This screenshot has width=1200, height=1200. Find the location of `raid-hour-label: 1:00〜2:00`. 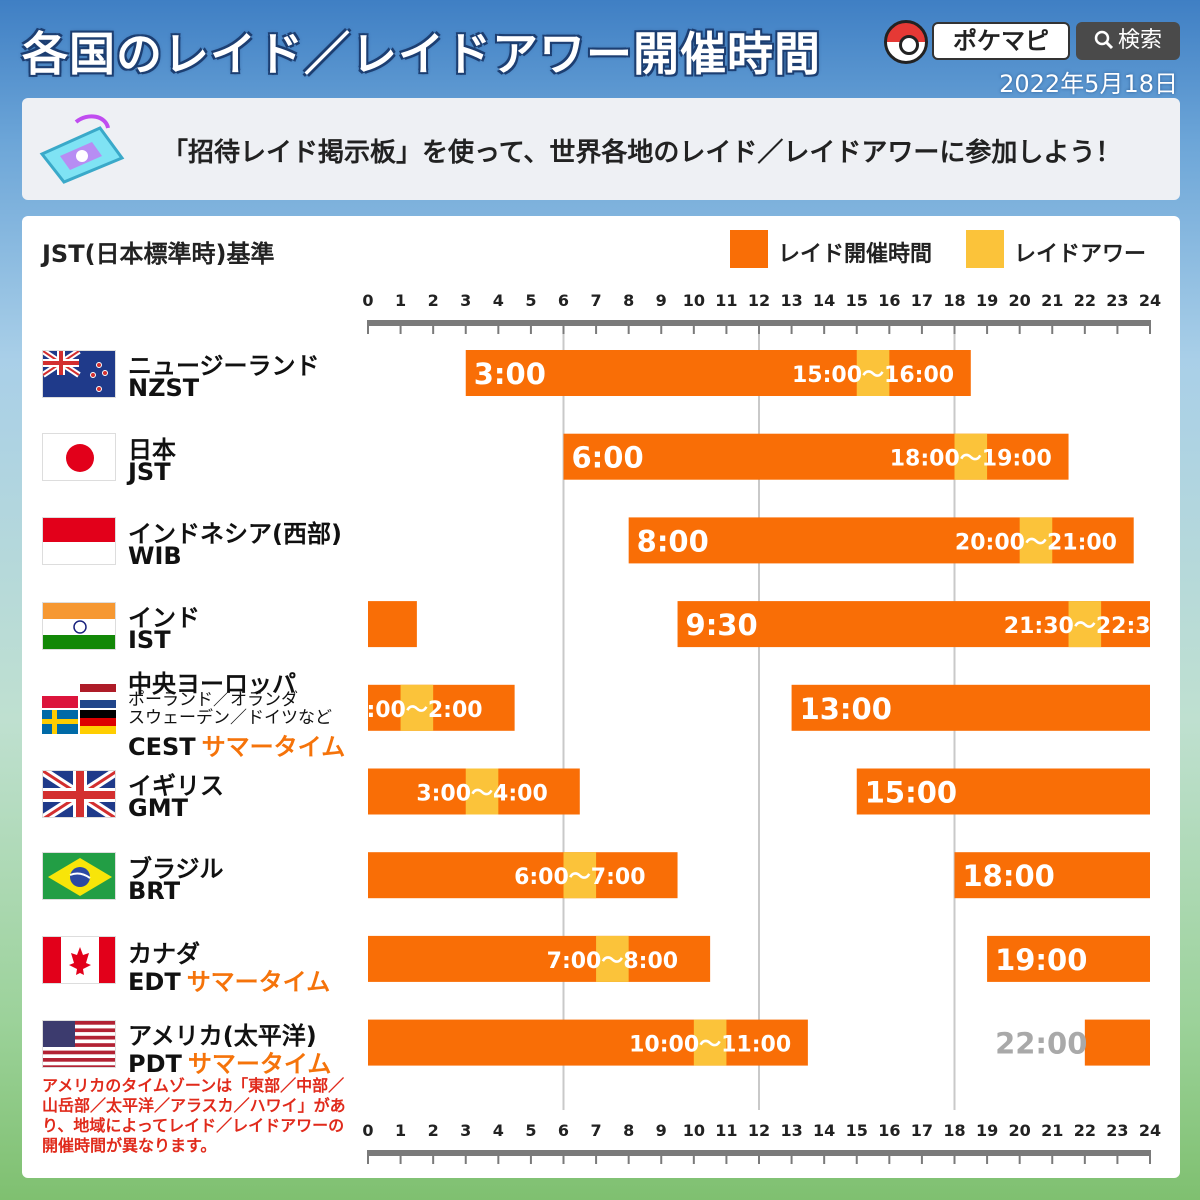

raid-hour-label: 1:00〜2:00 is located at coordinates (416, 710).